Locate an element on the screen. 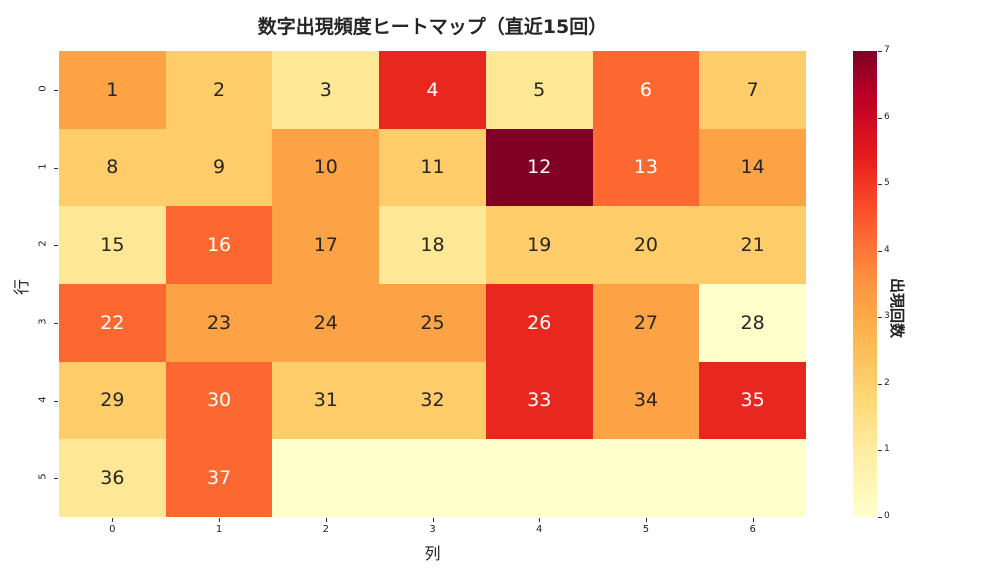 The image size is (1008, 576). heatmap-cell: 36 is located at coordinates (112, 478).